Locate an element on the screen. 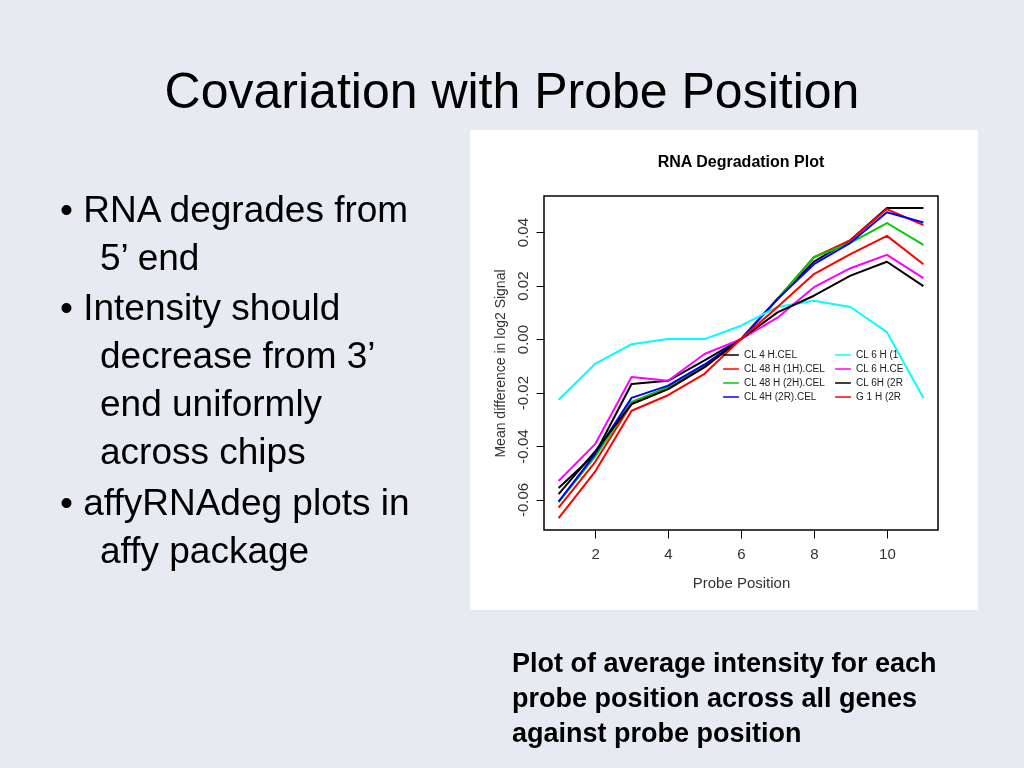  x-tick-label: 10 is located at coordinates (887, 553).